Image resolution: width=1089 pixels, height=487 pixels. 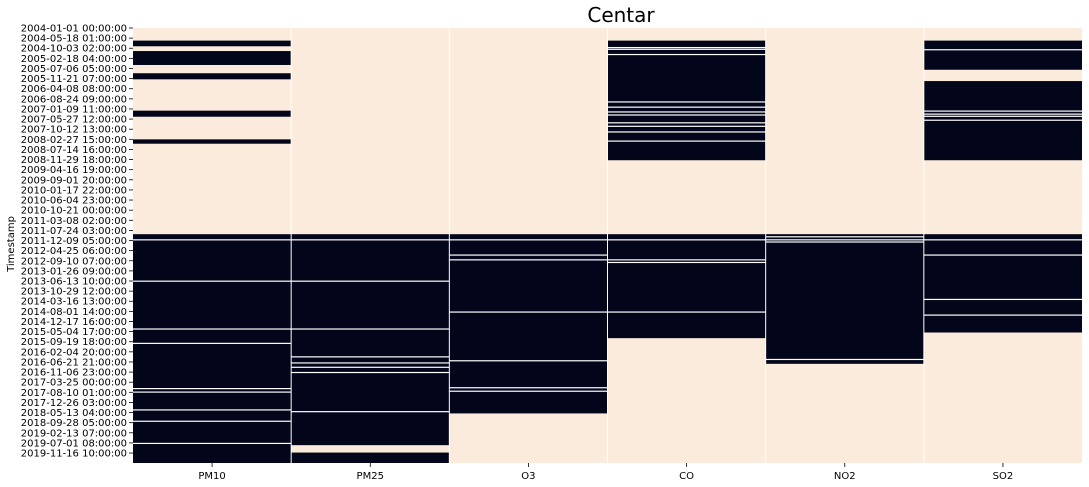 What do you see at coordinates (74, 302) in the screenshot?
I see `y-tick-label: 2014-03-16 13:00:00` at bounding box center [74, 302].